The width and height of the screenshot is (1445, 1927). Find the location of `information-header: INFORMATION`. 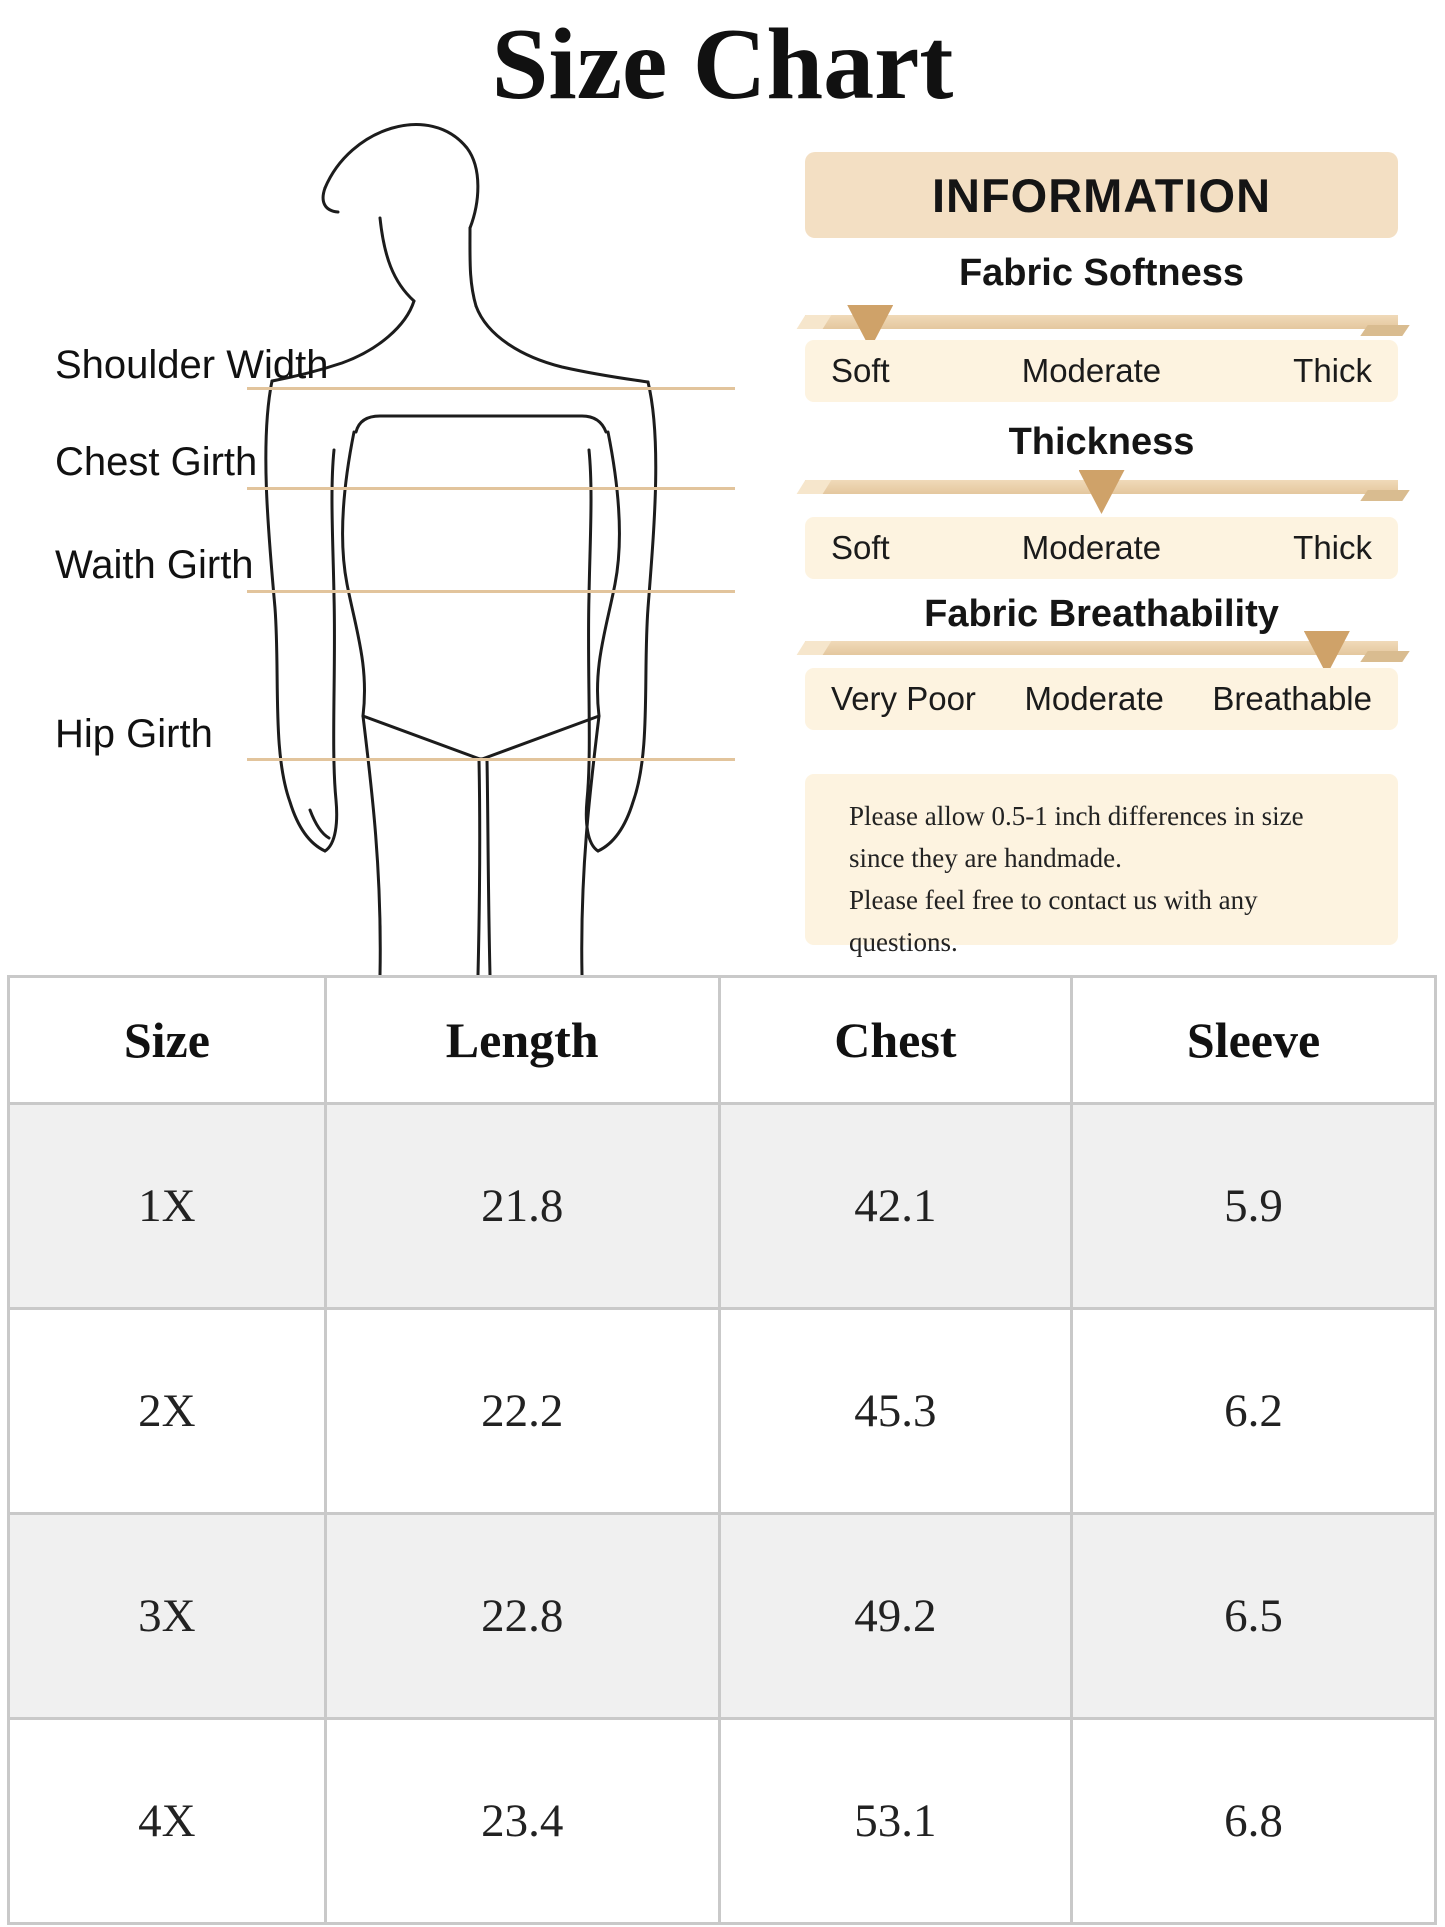

information-header: INFORMATION is located at coordinates (1101, 195).